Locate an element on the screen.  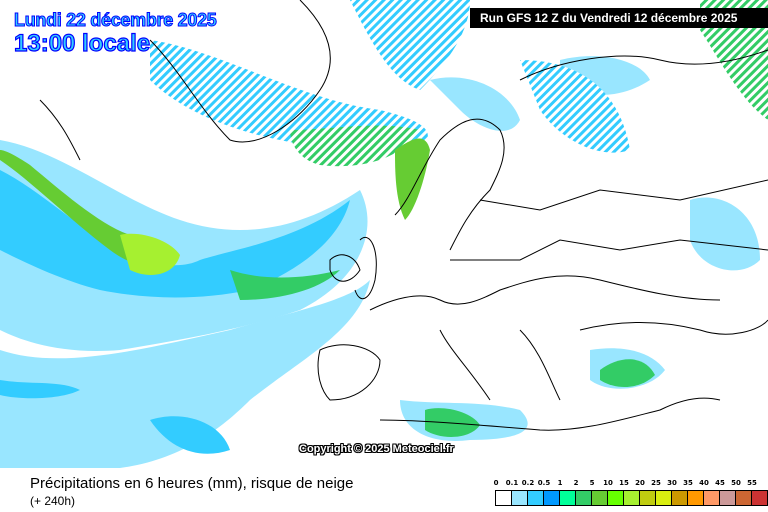
scale-label: 10 is located at coordinates (608, 483).